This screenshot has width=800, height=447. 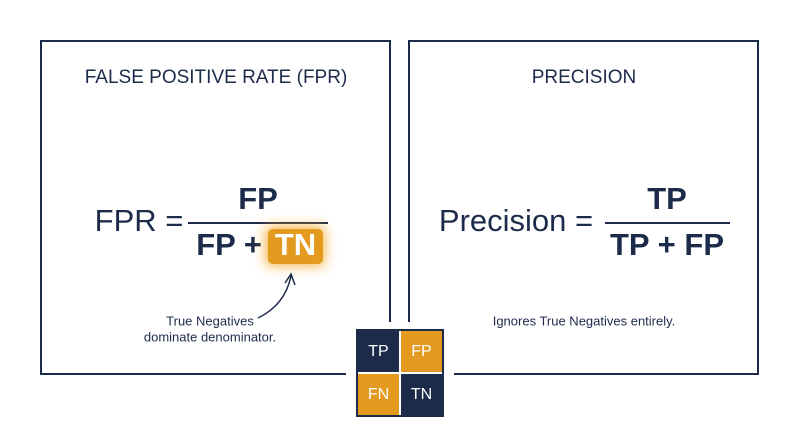 I want to click on denominator: FP +, so click(x=229, y=244).